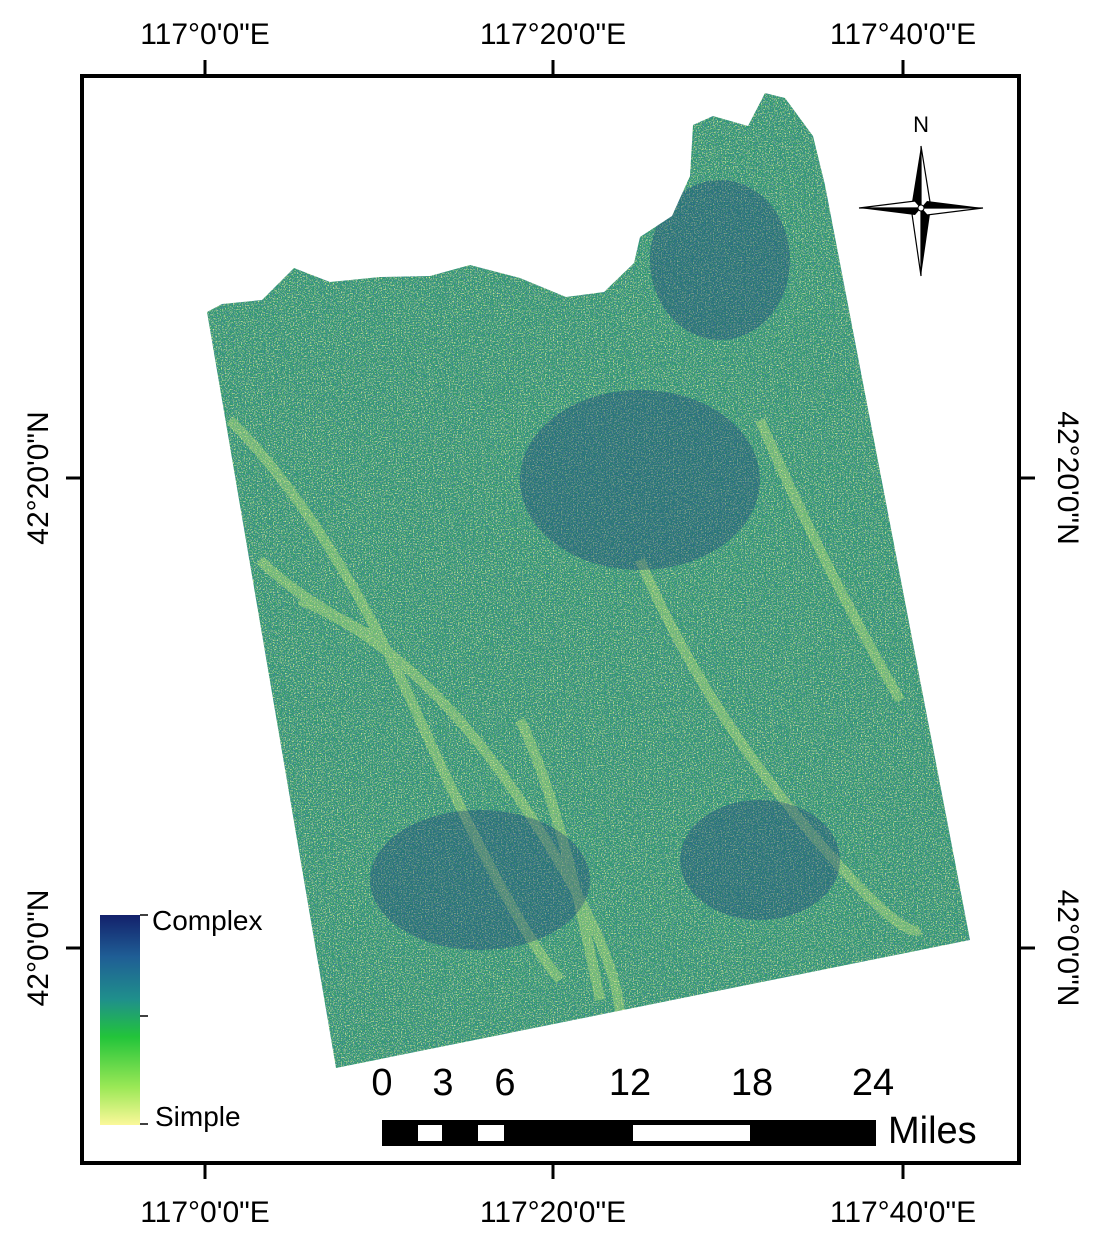 The width and height of the screenshot is (1097, 1241). Describe the element at coordinates (205, 1212) in the screenshot. I see `bottom-lon-label-1: 117°0'0"E` at that location.